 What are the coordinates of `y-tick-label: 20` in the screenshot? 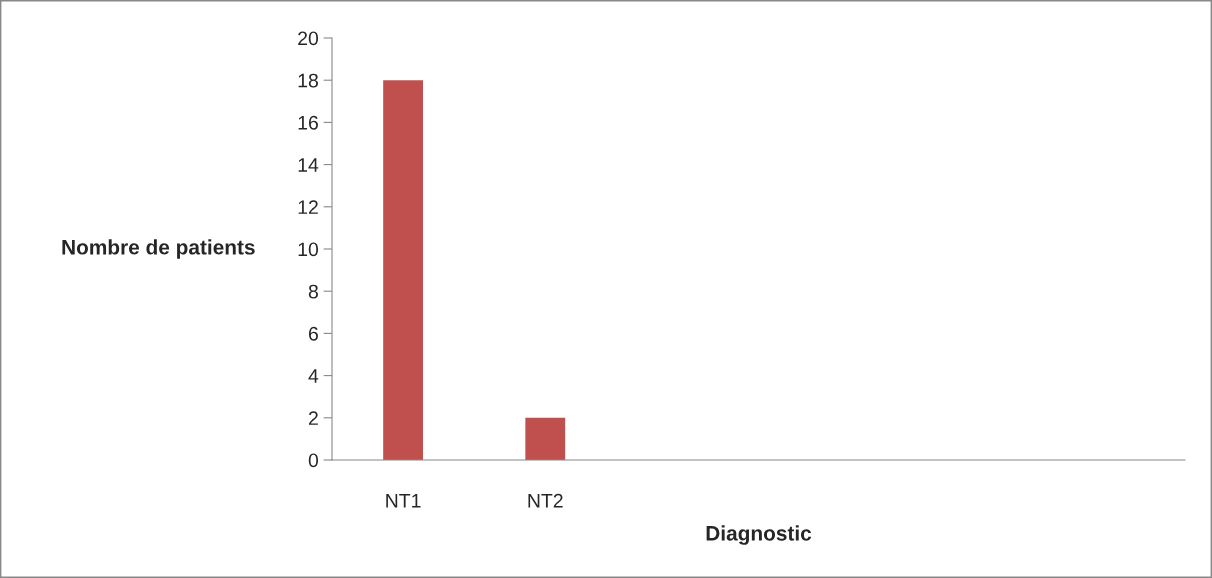 It's located at (308, 38).